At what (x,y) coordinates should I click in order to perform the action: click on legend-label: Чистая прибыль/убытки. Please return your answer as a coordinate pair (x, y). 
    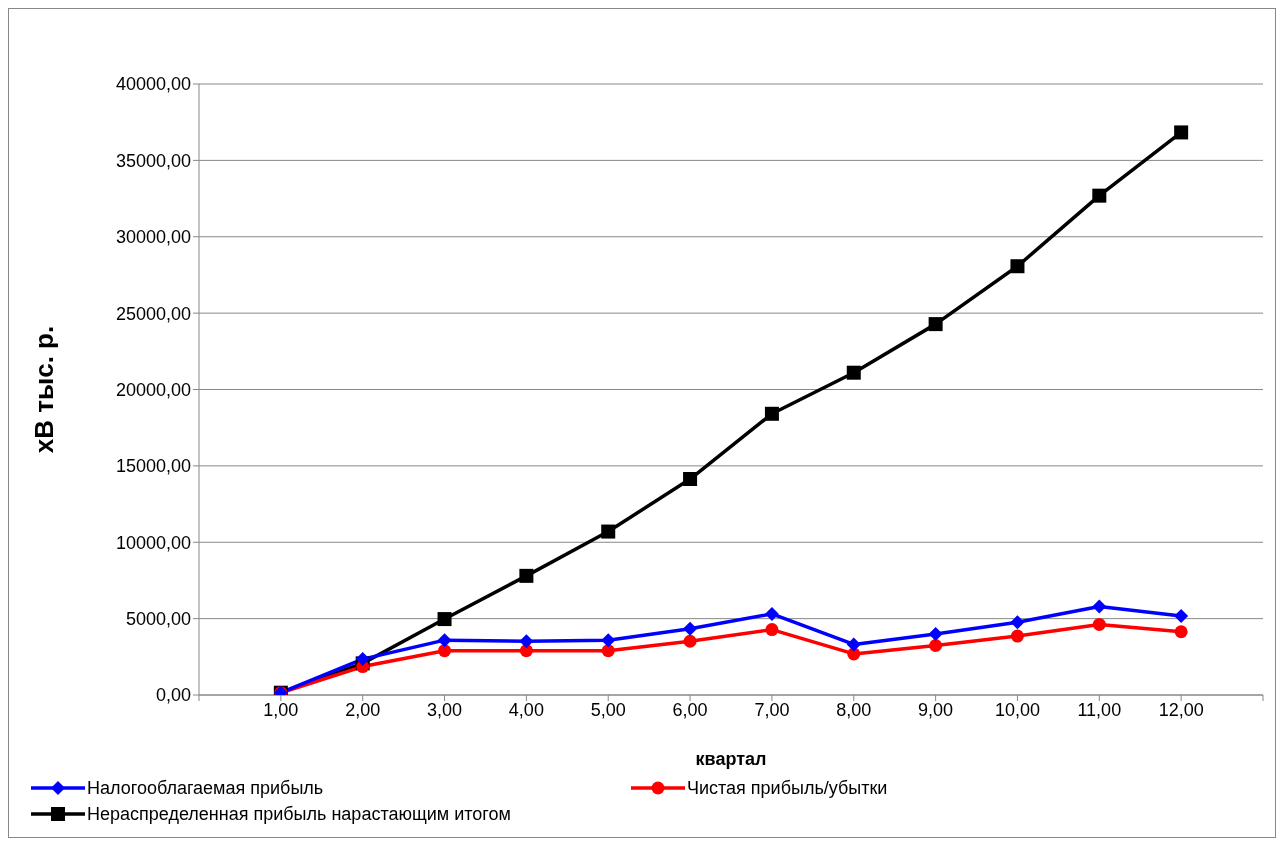
    Looking at the image, I should click on (787, 788).